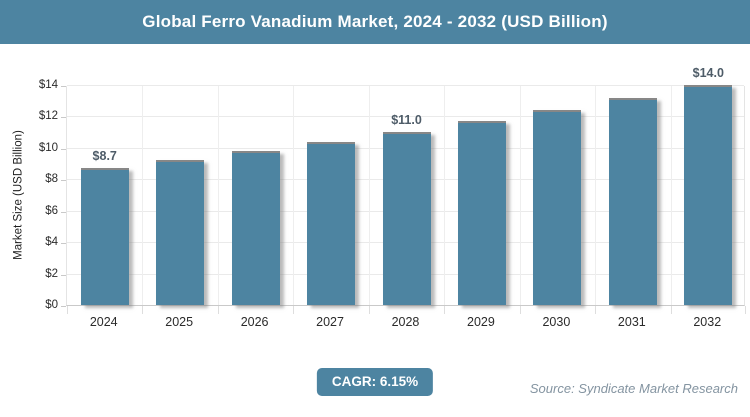 The width and height of the screenshot is (750, 417). What do you see at coordinates (708, 73) in the screenshot?
I see `bar-value-label: $14.0` at bounding box center [708, 73].